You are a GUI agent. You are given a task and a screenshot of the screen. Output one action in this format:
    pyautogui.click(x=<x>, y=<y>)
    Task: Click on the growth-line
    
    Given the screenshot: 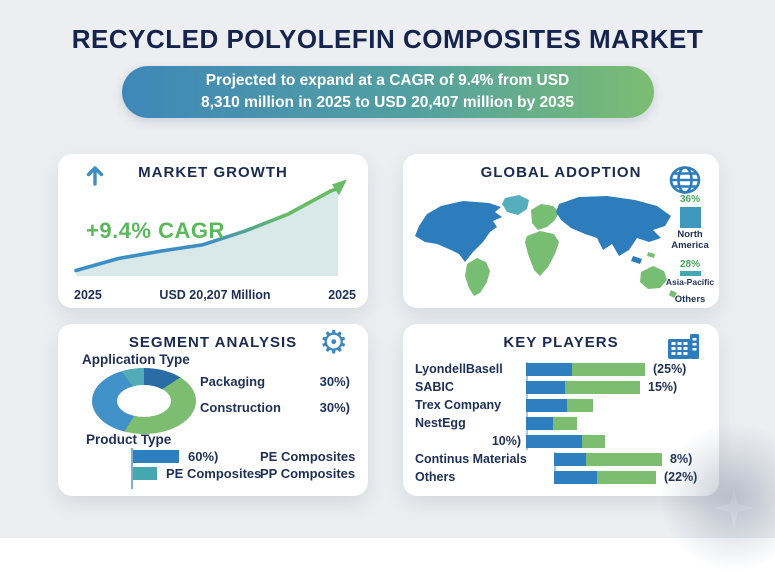 What is the action you would take?
    pyautogui.click(x=207, y=229)
    